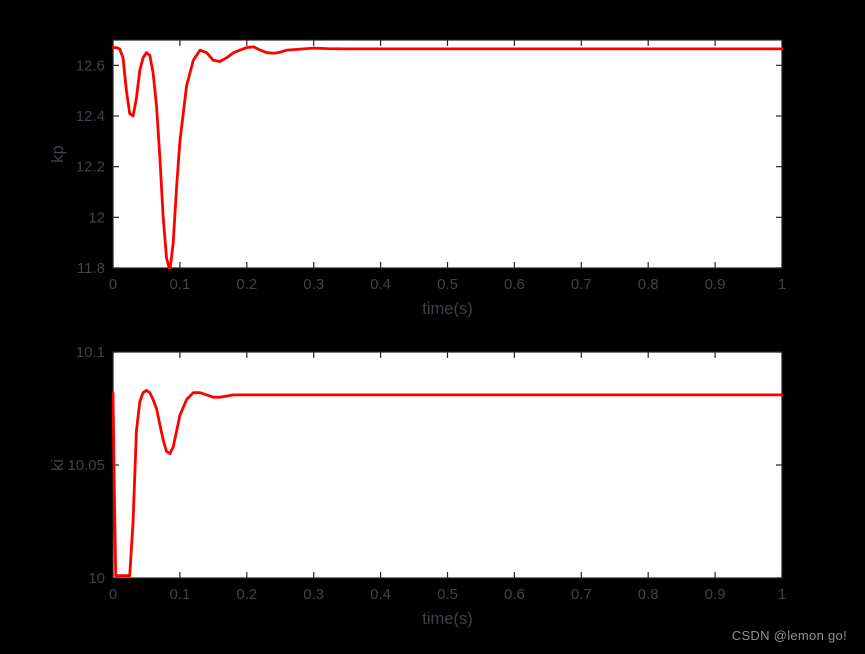 The height and width of the screenshot is (654, 865). Describe the element at coordinates (86, 465) in the screenshot. I see `y-tick-label: 10.05` at that location.